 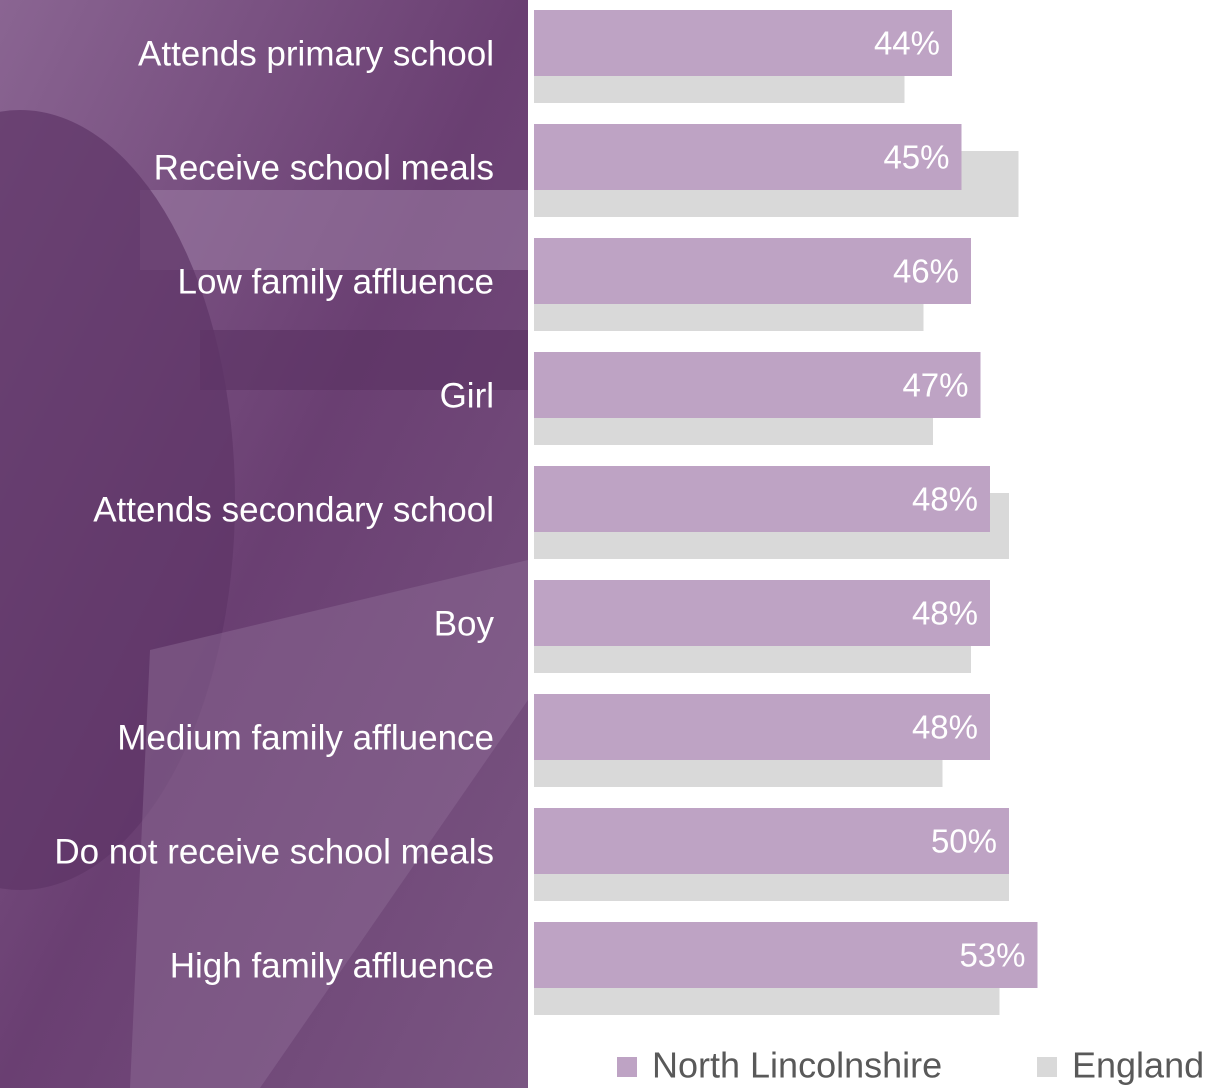 I want to click on category-label: Medium family affluence, so click(x=305, y=737).